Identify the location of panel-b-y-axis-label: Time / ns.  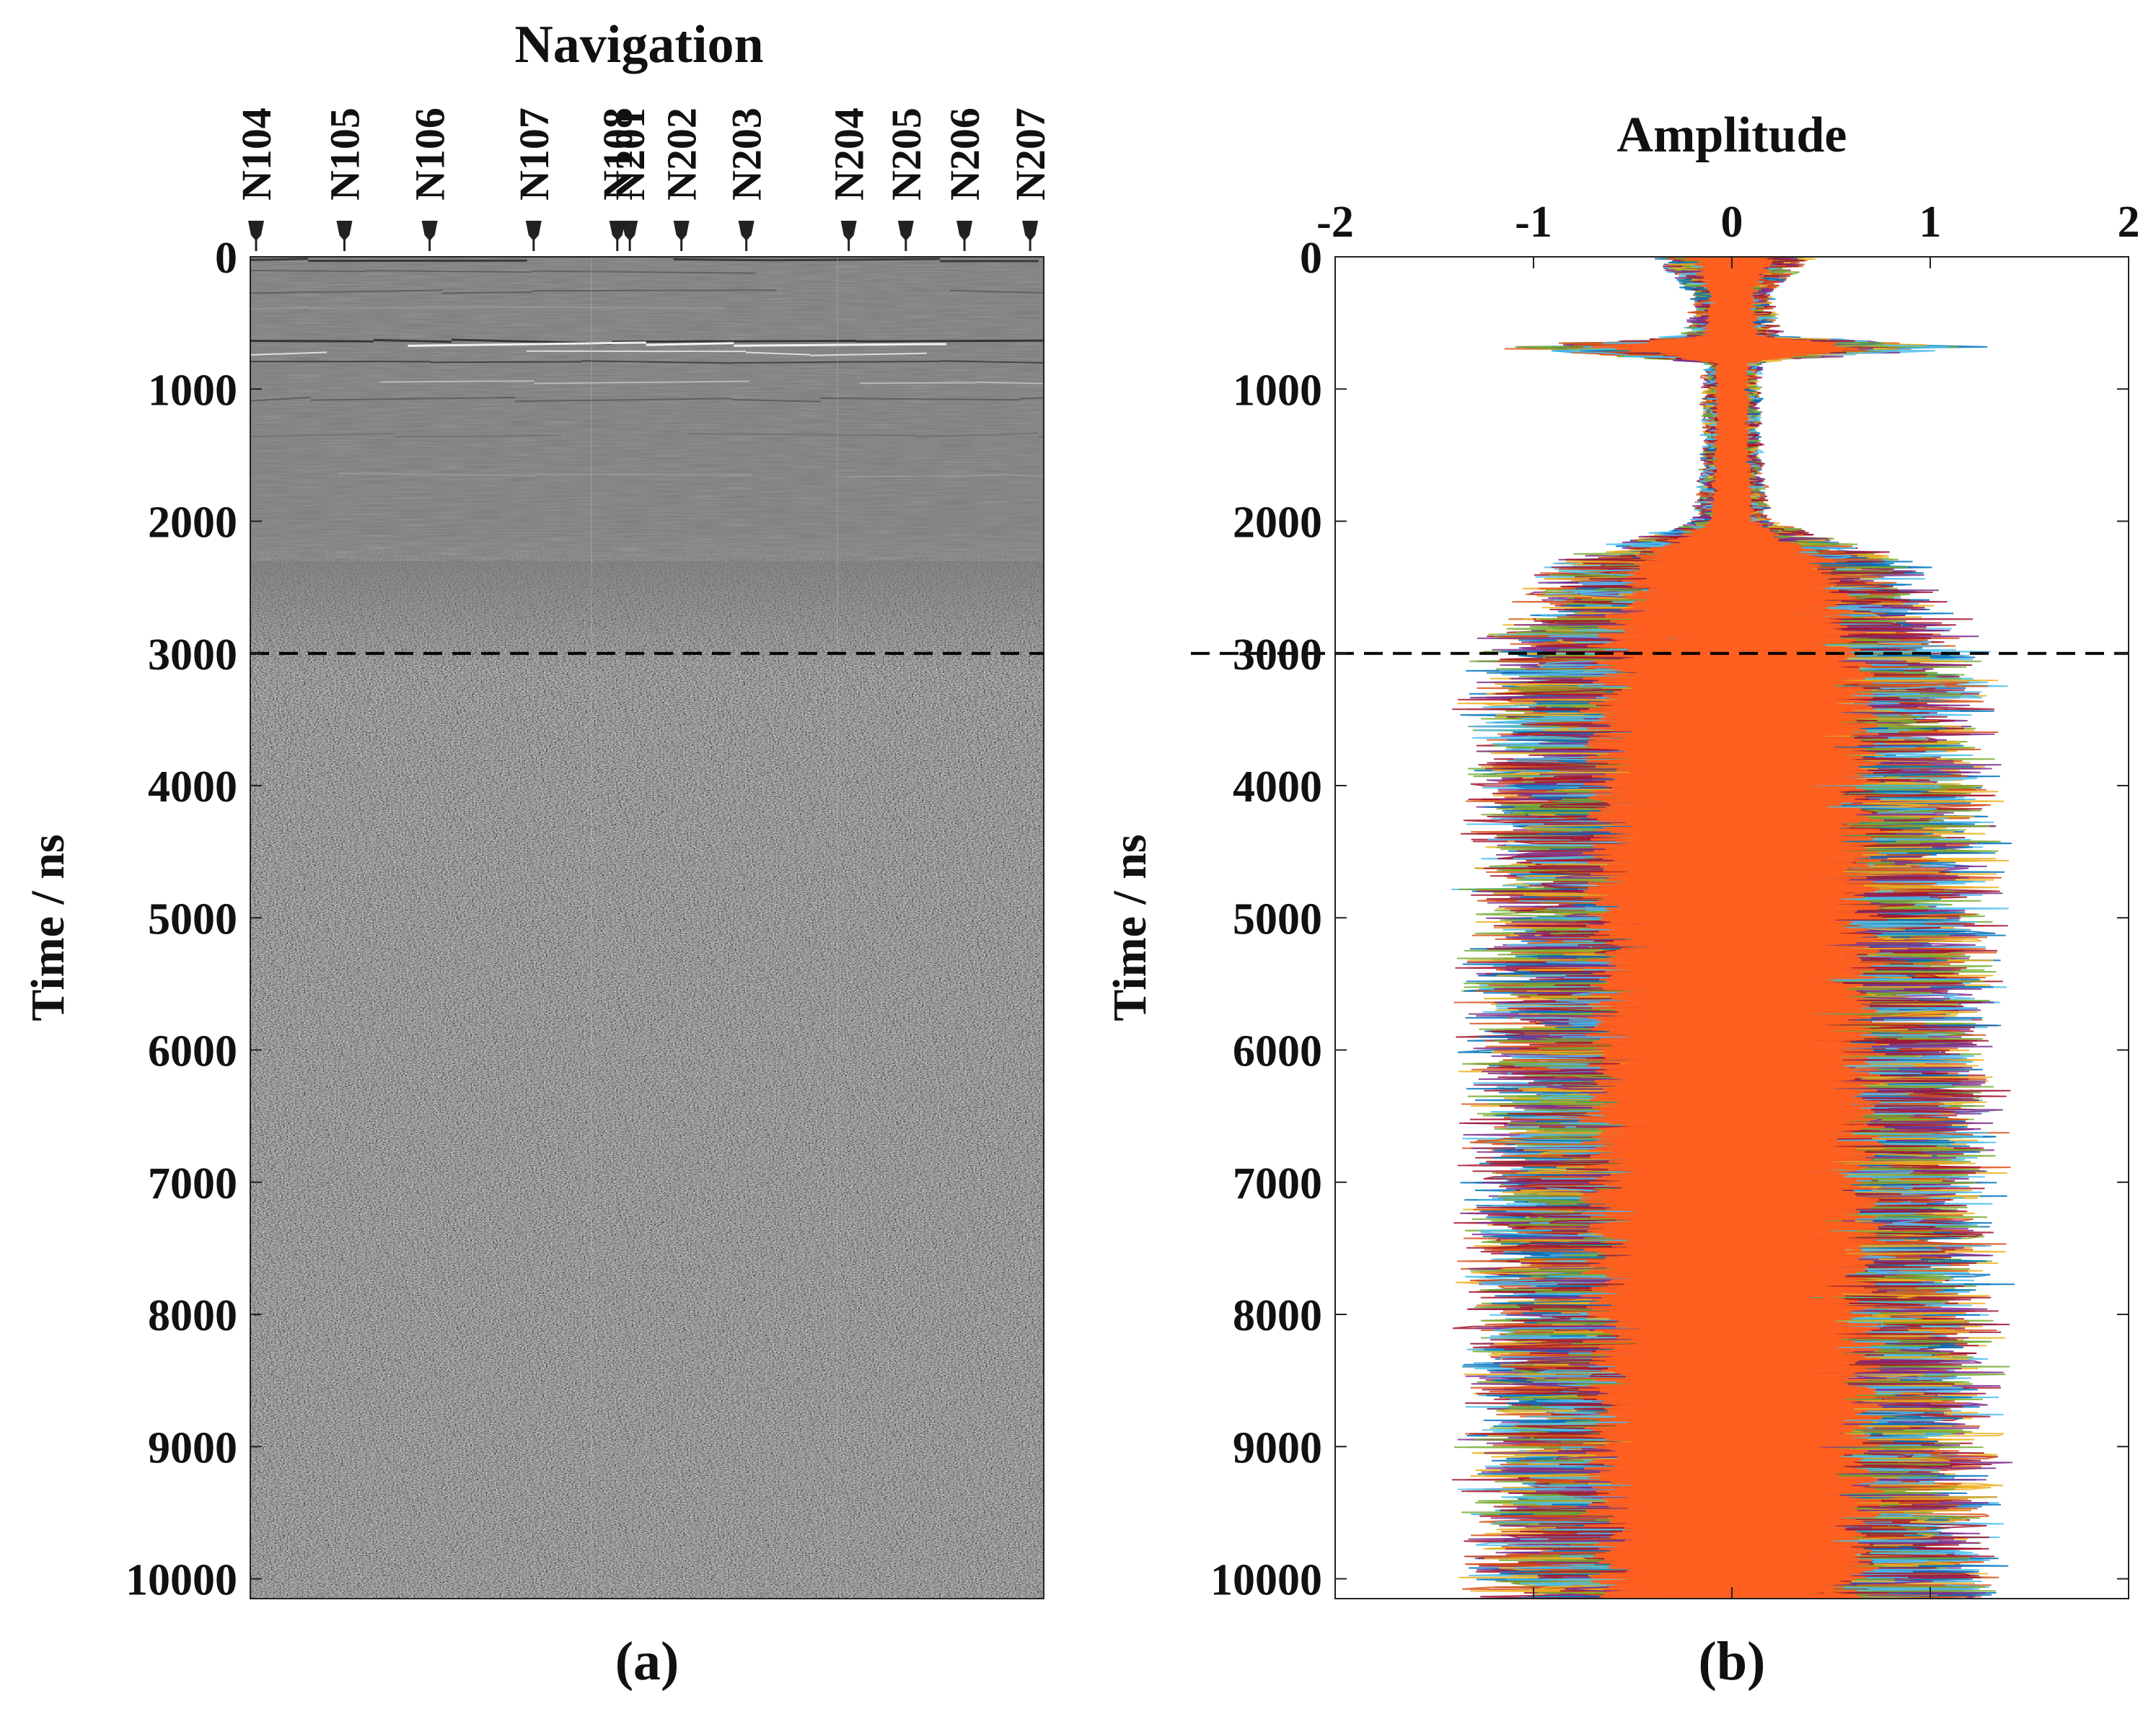
(1130, 927).